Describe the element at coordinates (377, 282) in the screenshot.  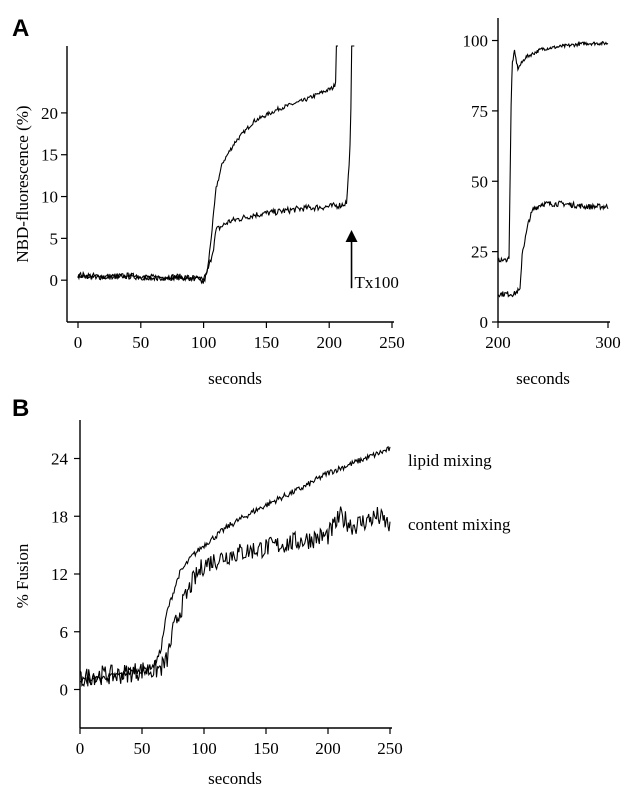
I see `annotation-label: Tx100` at that location.